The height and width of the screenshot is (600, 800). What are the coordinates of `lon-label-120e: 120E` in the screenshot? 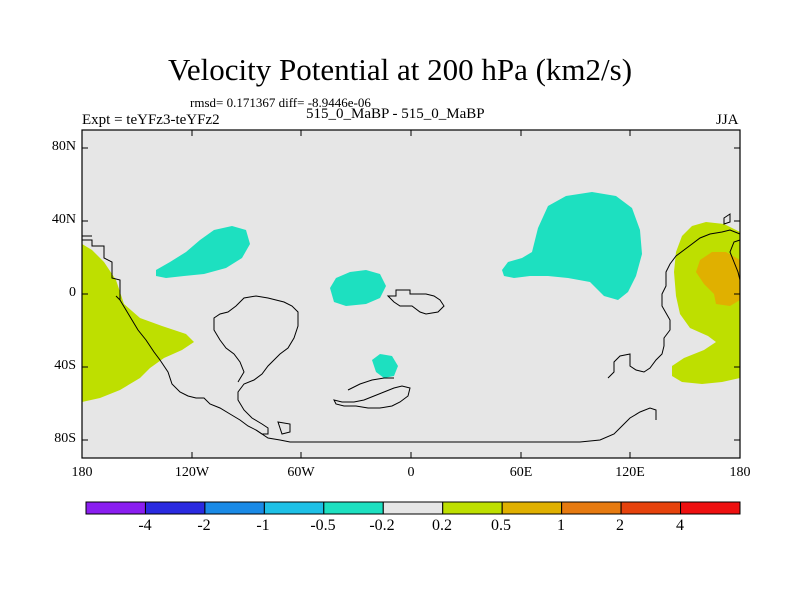 It's located at (630, 472).